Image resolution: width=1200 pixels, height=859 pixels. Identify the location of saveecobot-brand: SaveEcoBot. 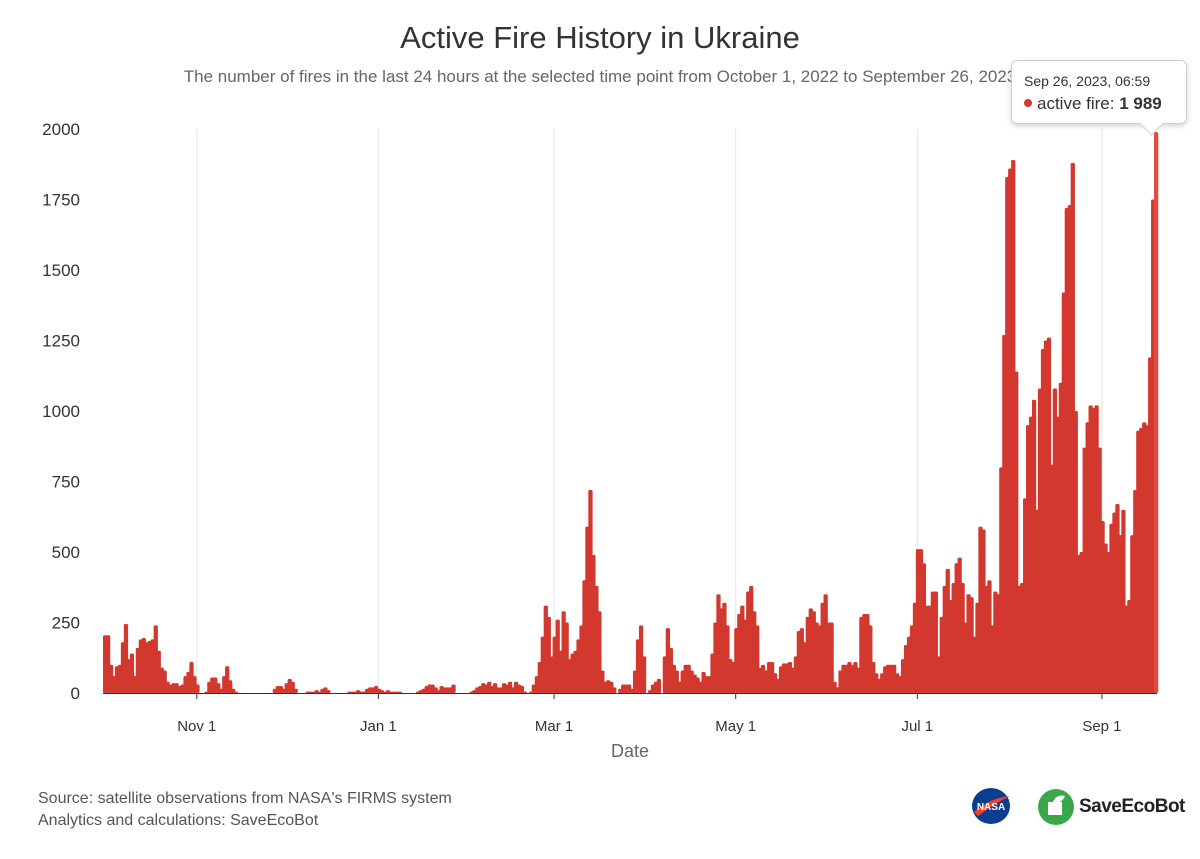
(1111, 807).